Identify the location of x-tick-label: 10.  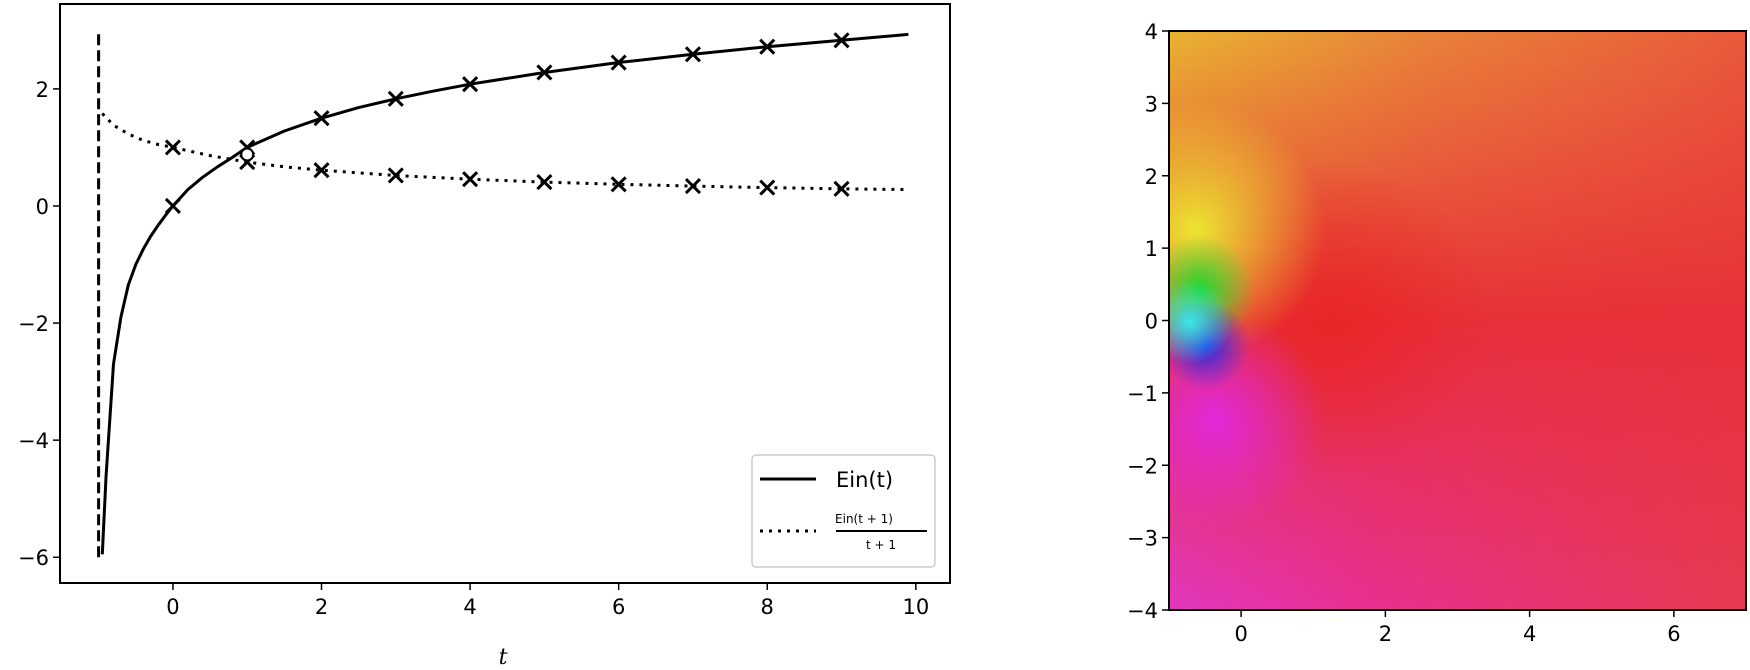
(915, 607).